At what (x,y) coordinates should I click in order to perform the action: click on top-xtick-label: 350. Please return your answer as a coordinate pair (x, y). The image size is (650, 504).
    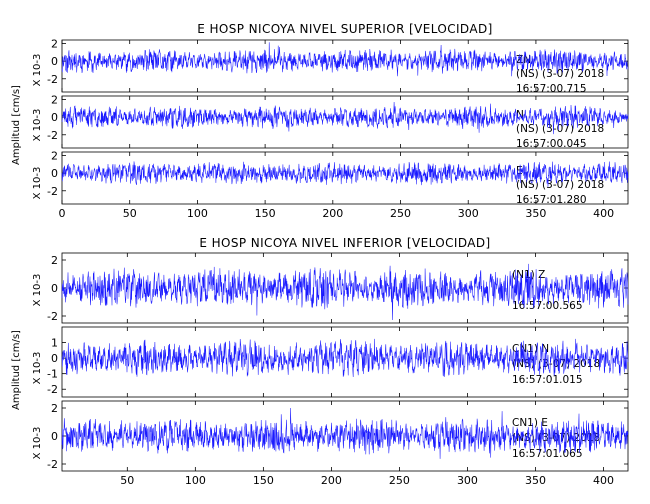
    Looking at the image, I should click on (535, 213).